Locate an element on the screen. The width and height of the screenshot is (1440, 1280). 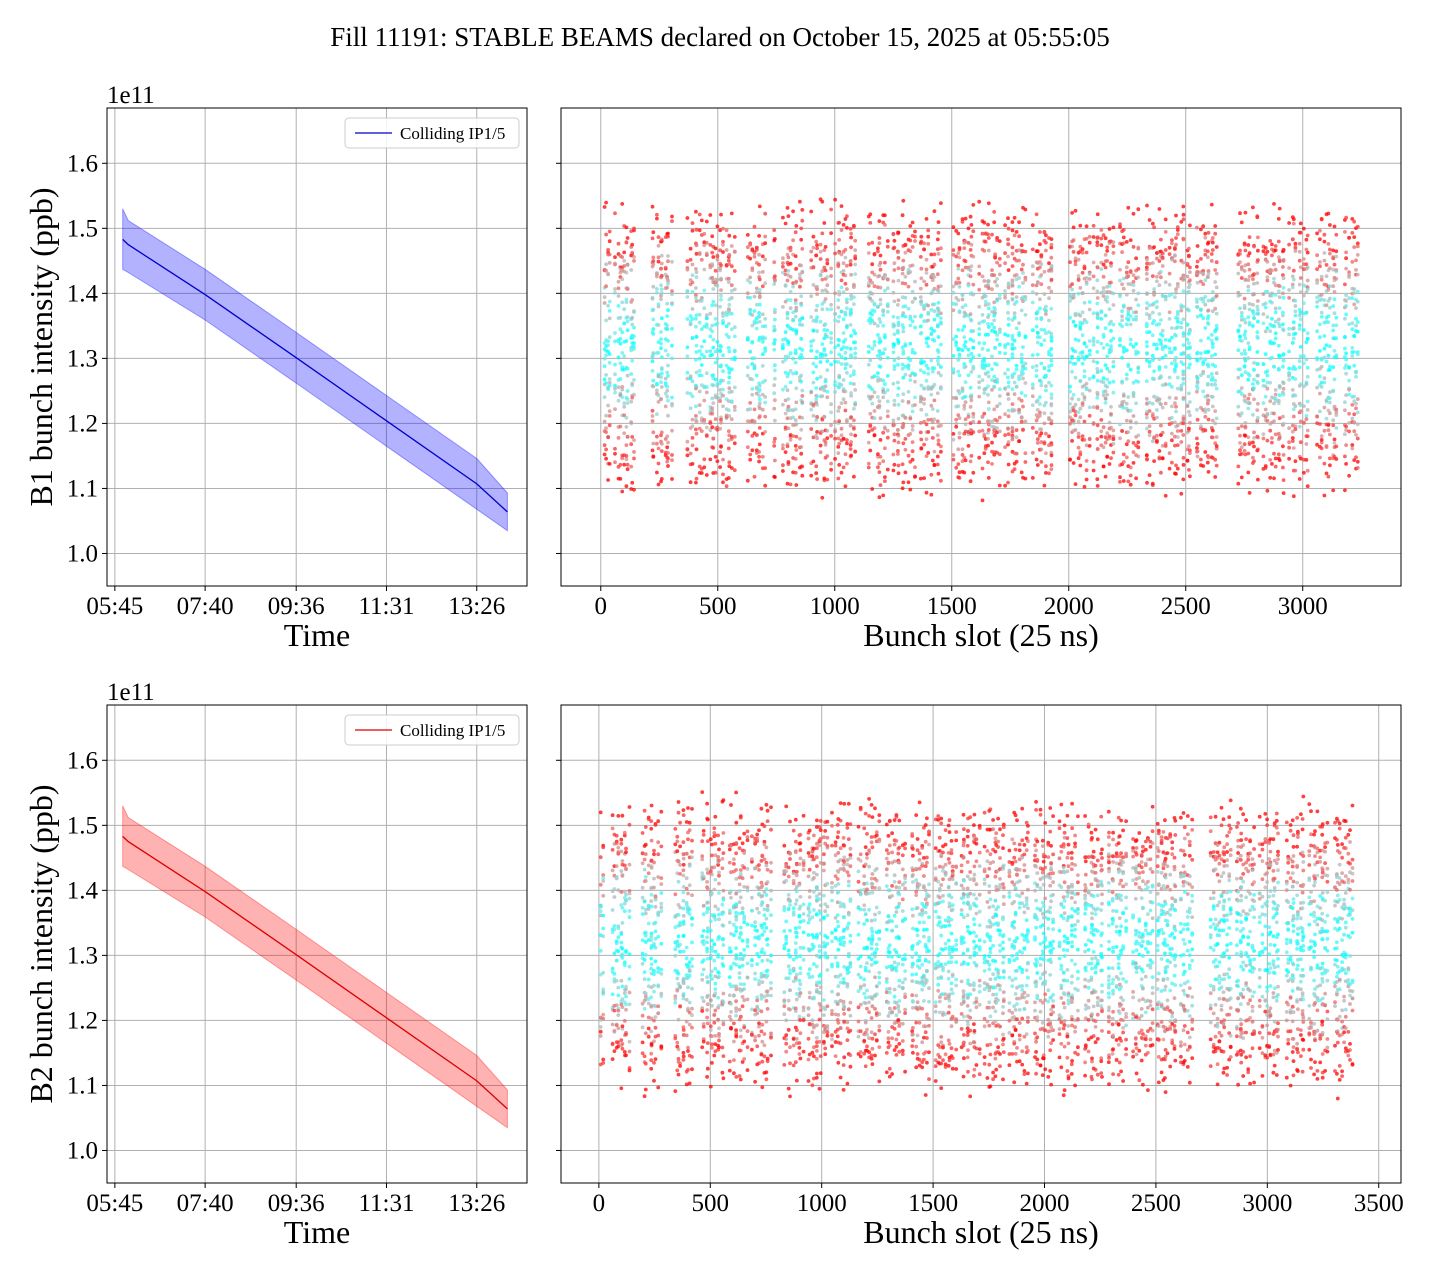
y-tick-label: 1.4 is located at coordinates (83, 293).